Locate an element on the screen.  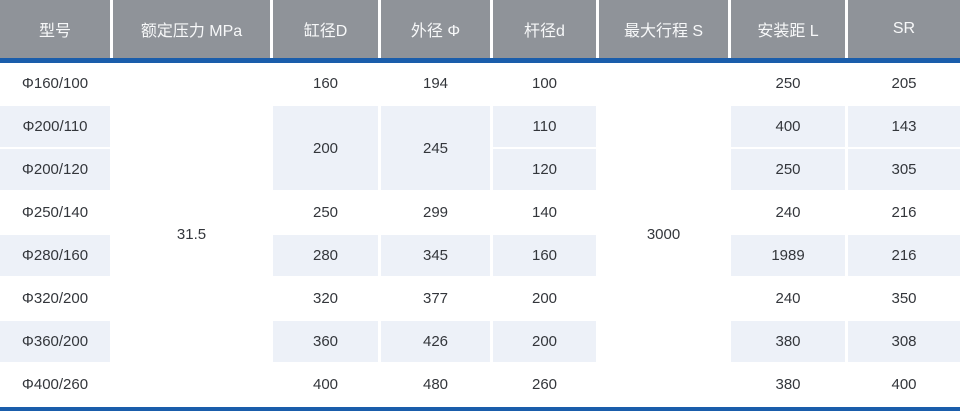
cell-rated-pressure-merged: 31.5 is located at coordinates (191, 234).